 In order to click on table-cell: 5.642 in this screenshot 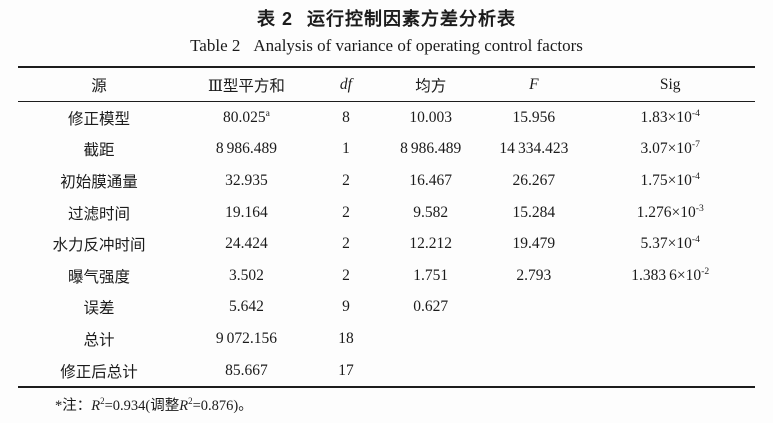, I will do `click(246, 307)`.